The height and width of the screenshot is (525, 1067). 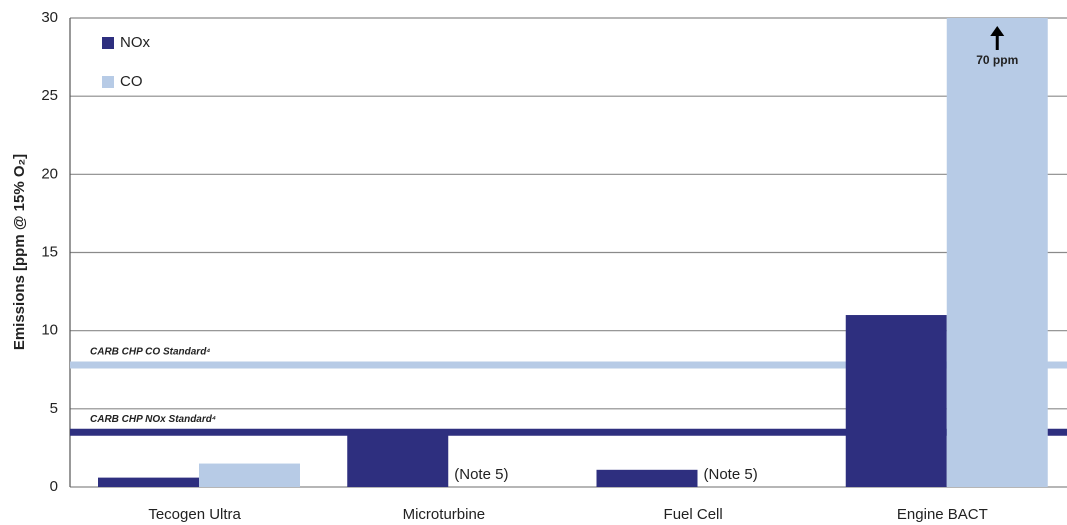 What do you see at coordinates (150, 352) in the screenshot?
I see `reference-label: CARB CHP CO Standard⁴` at bounding box center [150, 352].